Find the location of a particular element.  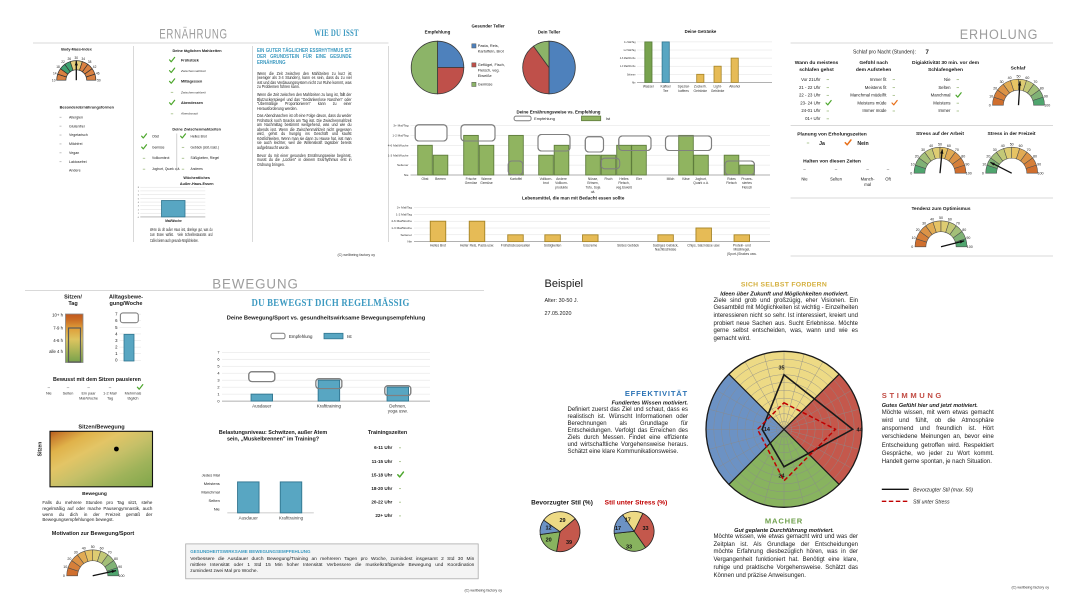

svg-text: Obst is located at coordinates (155, 136).